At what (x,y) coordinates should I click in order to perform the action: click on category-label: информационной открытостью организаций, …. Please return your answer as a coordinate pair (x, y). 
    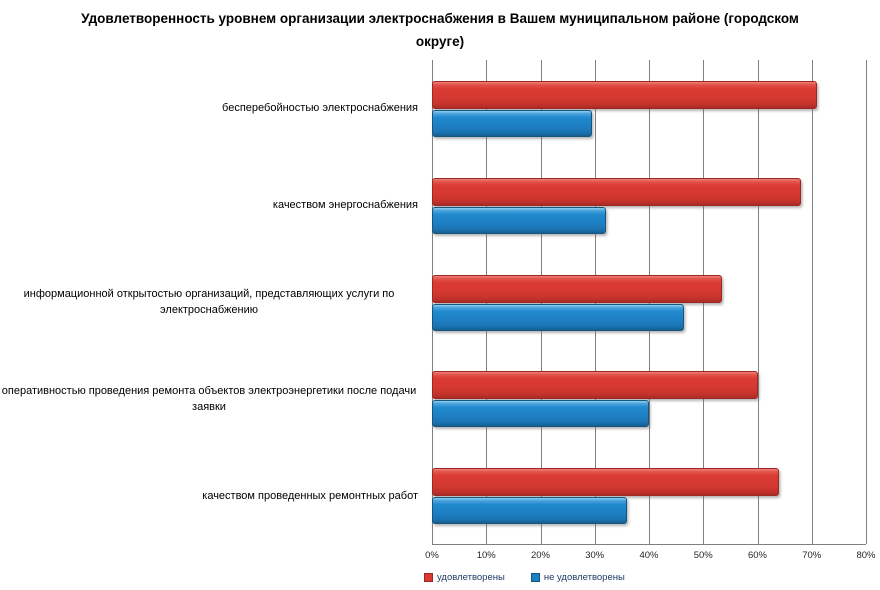
    Looking at the image, I should click on (212, 302).